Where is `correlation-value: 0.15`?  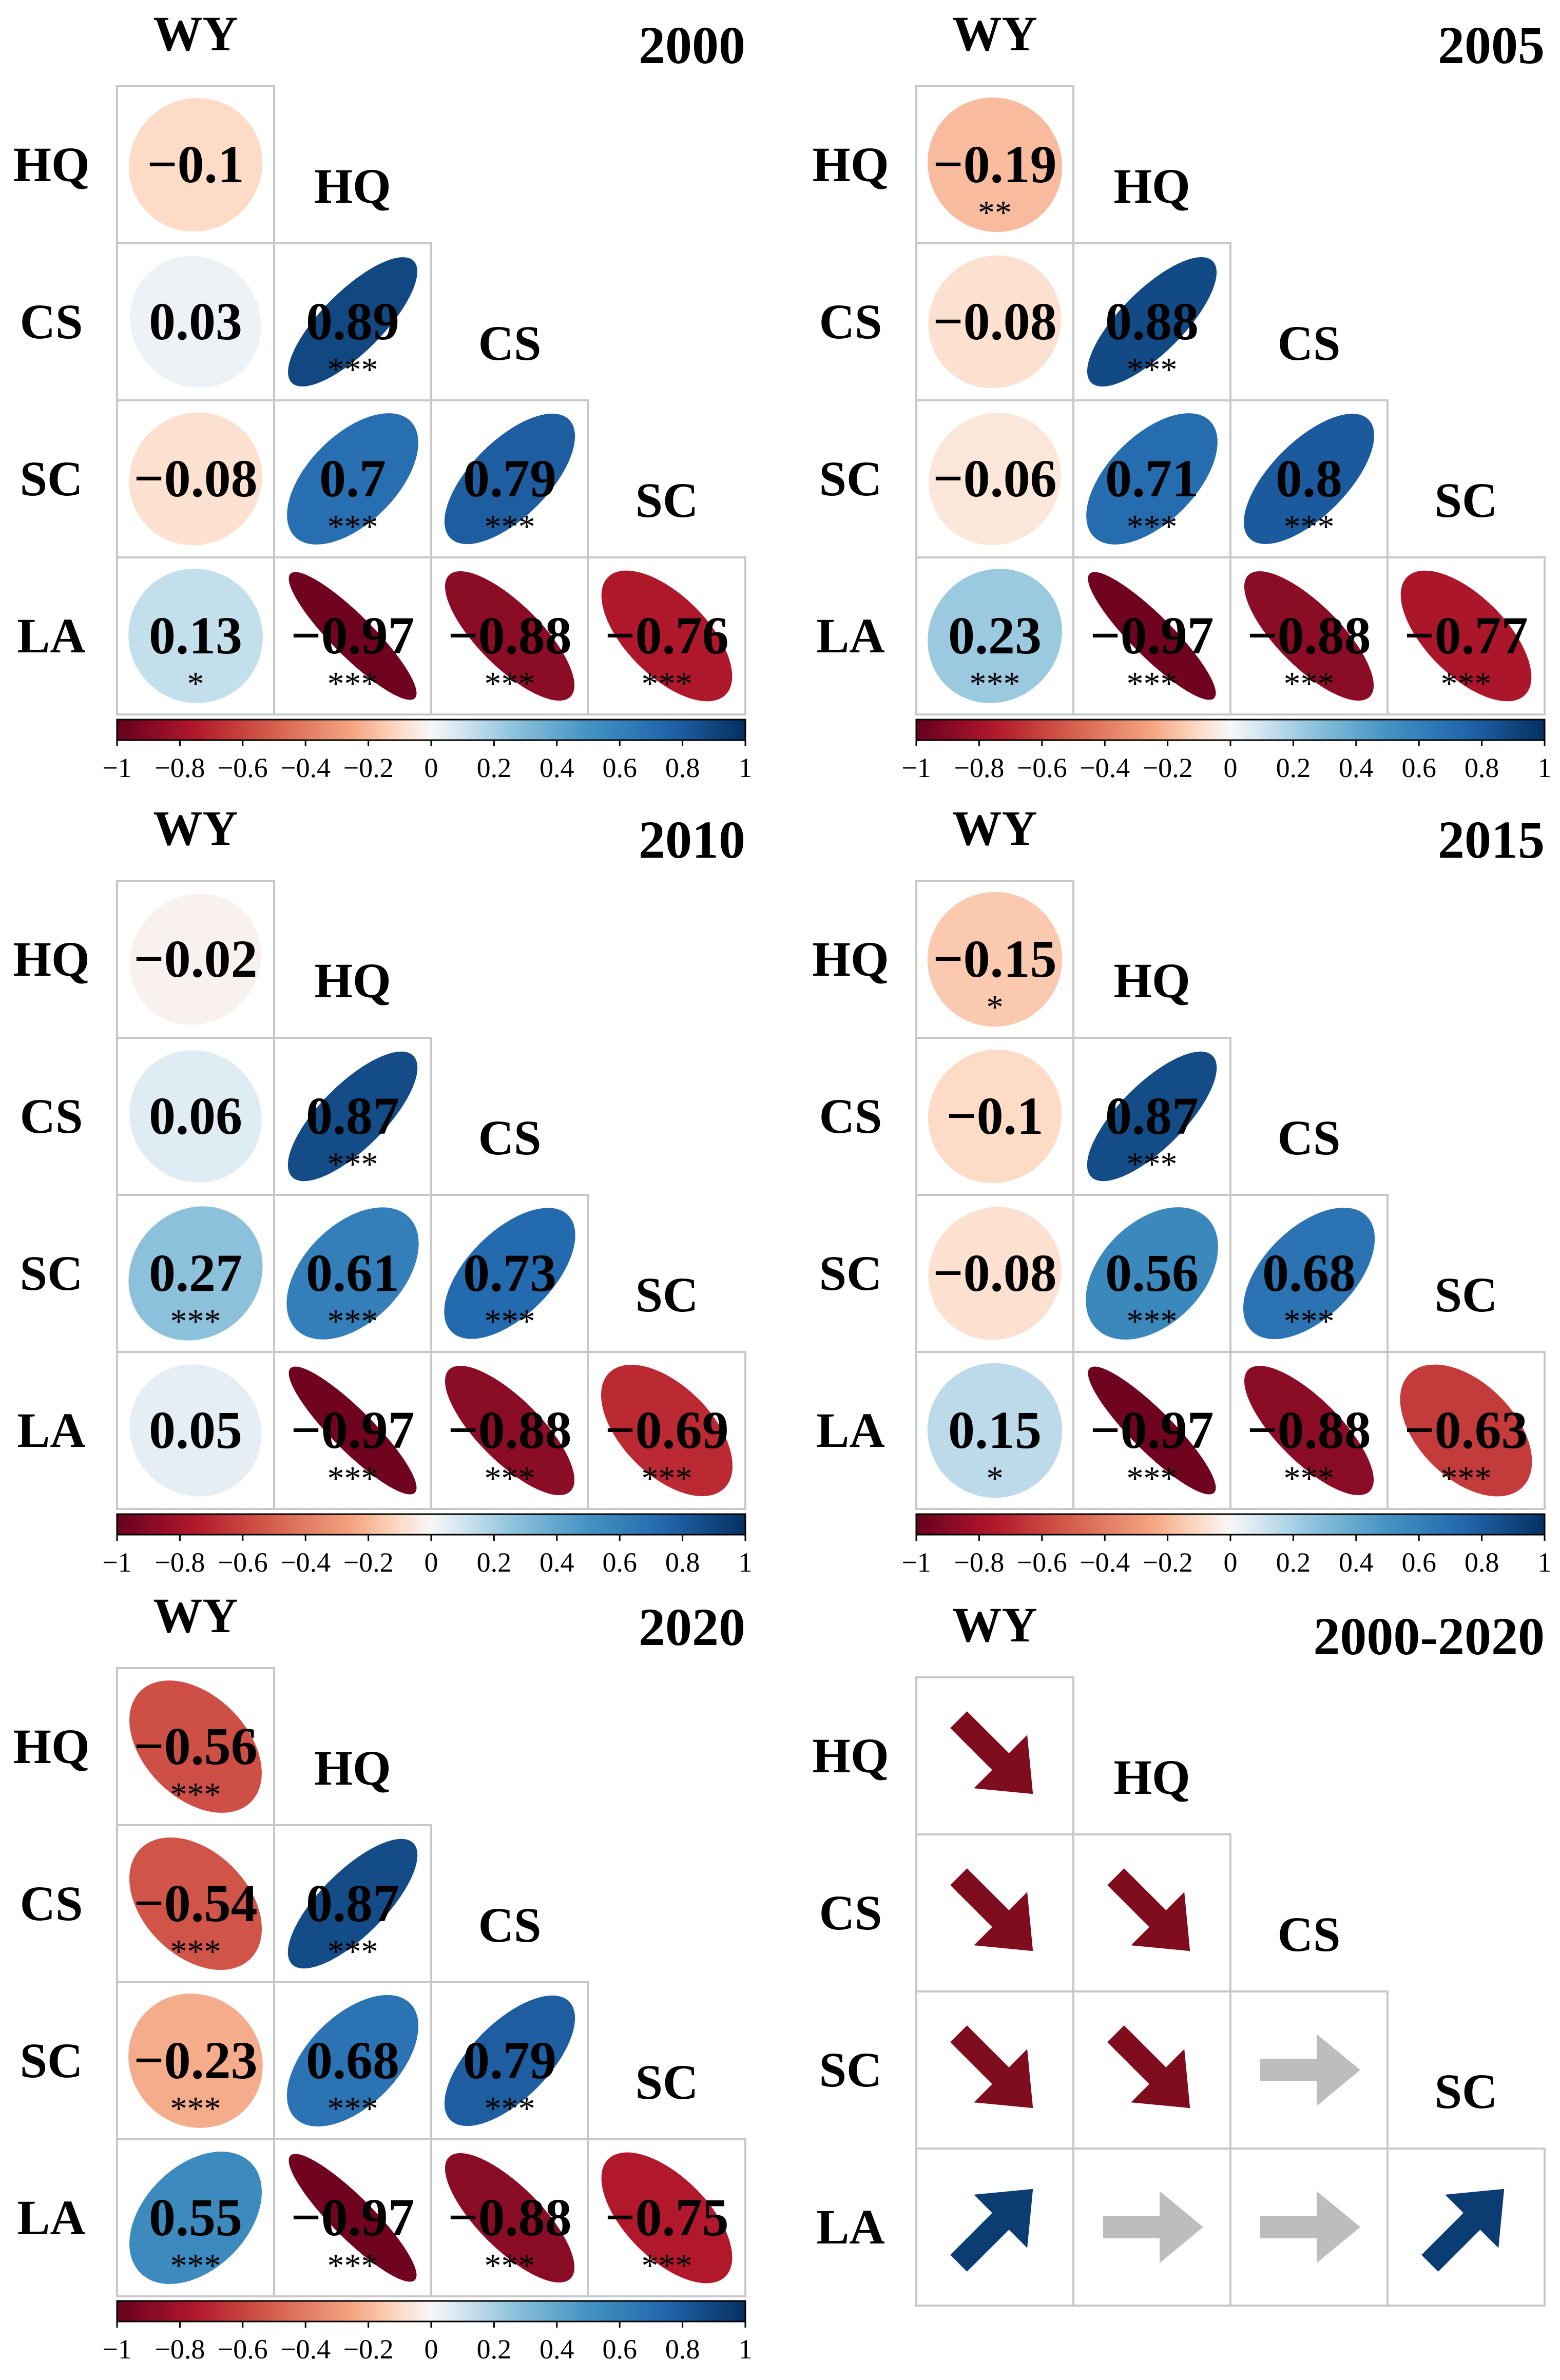 correlation-value: 0.15 is located at coordinates (995, 1431).